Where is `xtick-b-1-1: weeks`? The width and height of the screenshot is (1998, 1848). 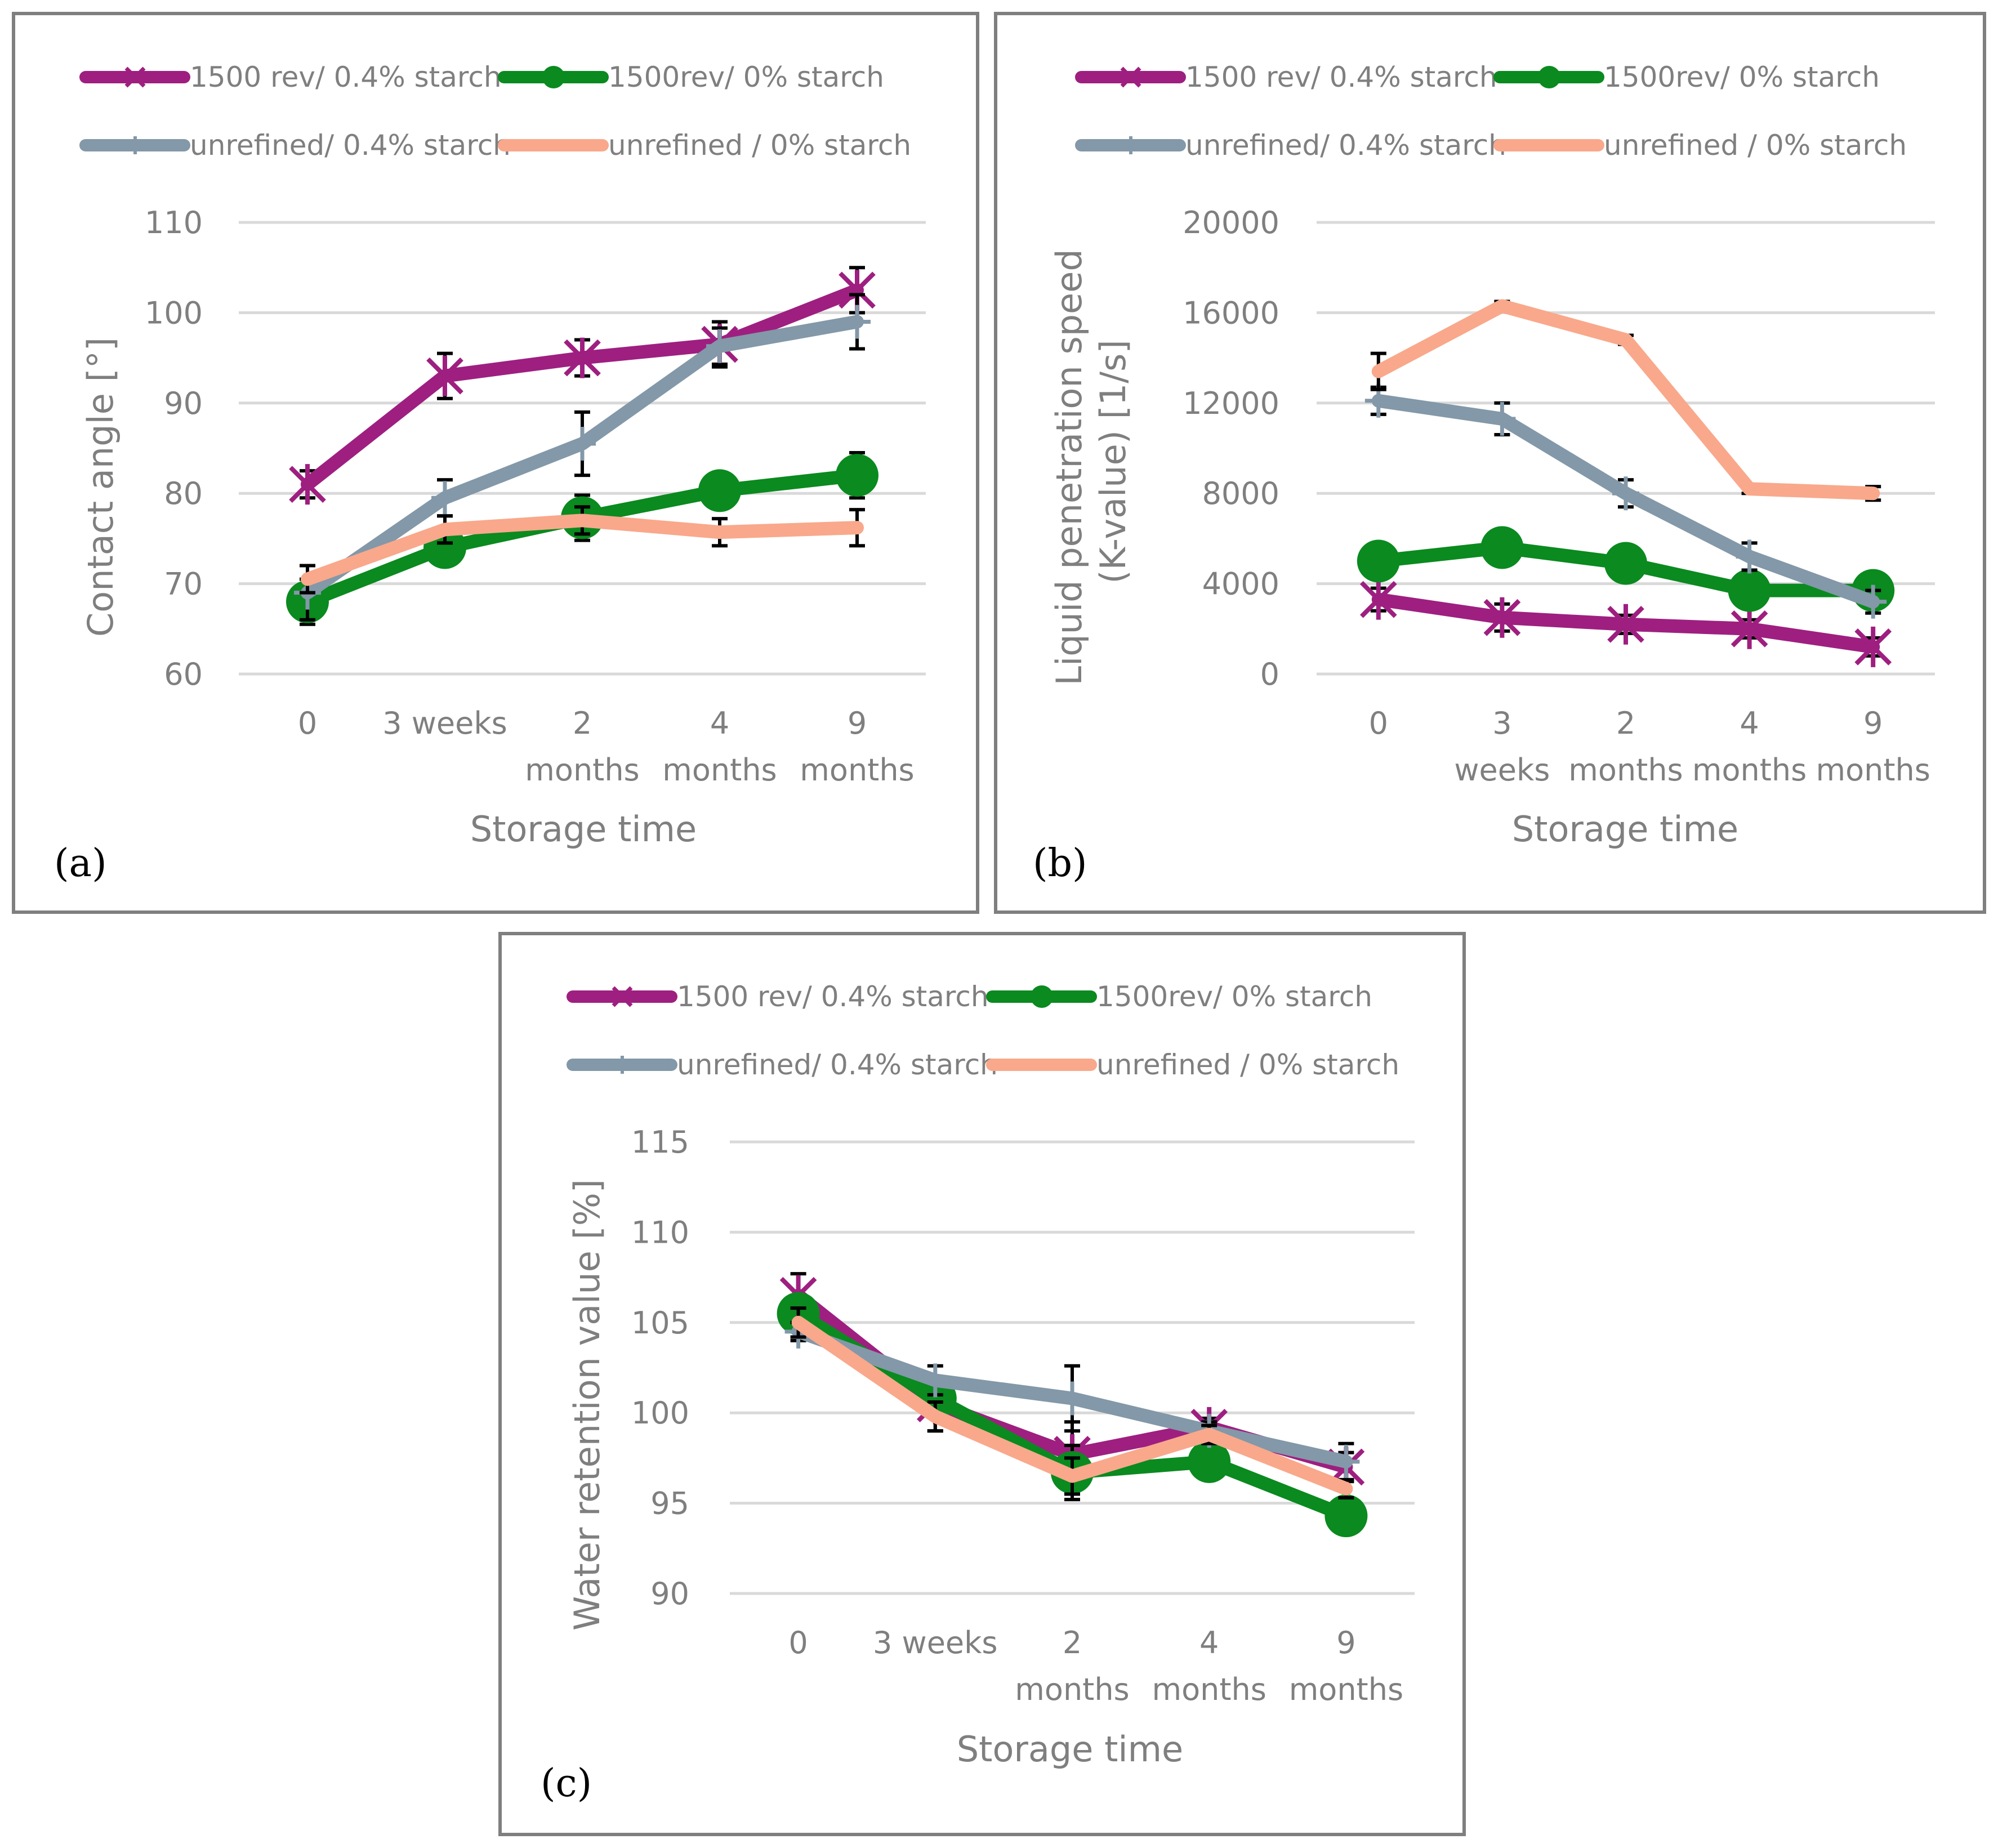 xtick-b-1-1: weeks is located at coordinates (1502, 770).